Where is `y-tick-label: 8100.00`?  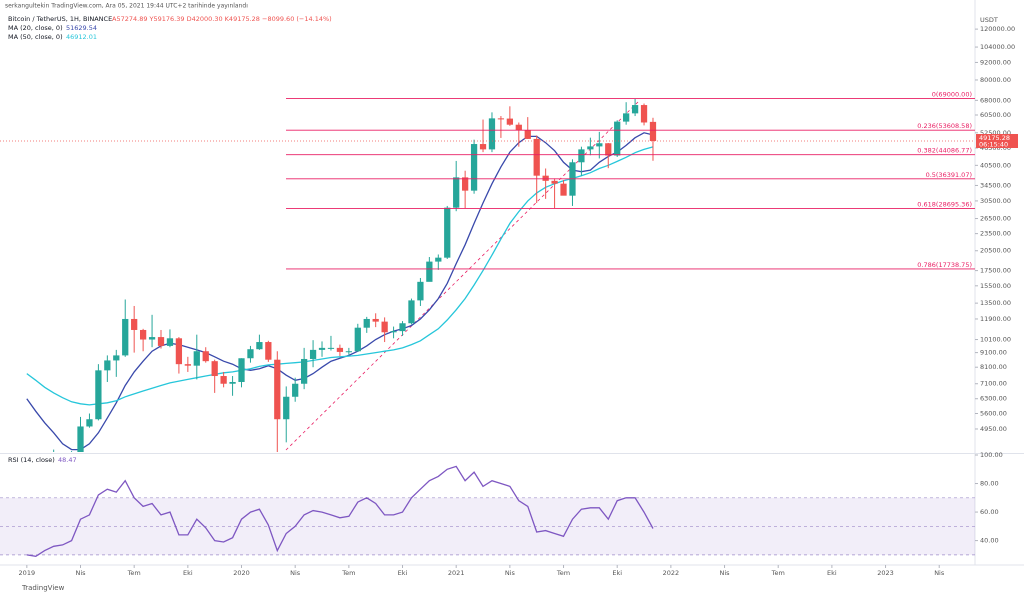
y-tick-label: 8100.00 is located at coordinates (993, 367).